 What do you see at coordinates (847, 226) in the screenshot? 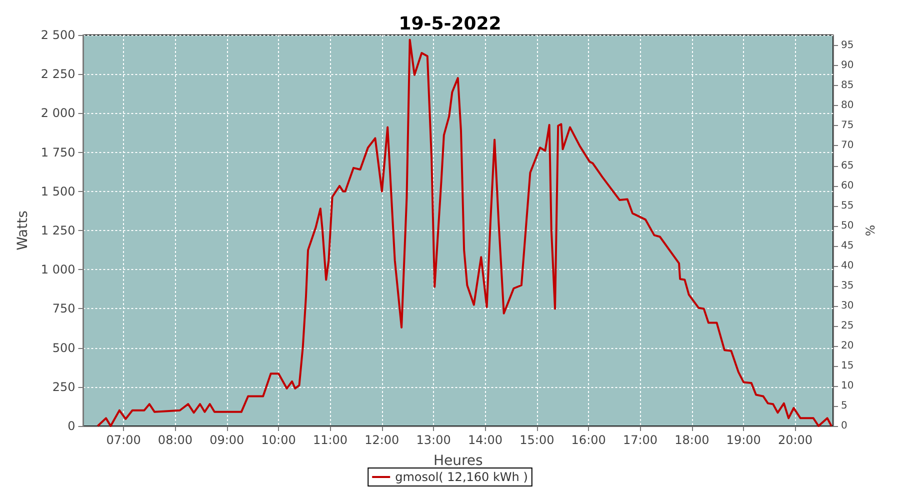
I see `y2-tick-label: 50` at bounding box center [847, 226].